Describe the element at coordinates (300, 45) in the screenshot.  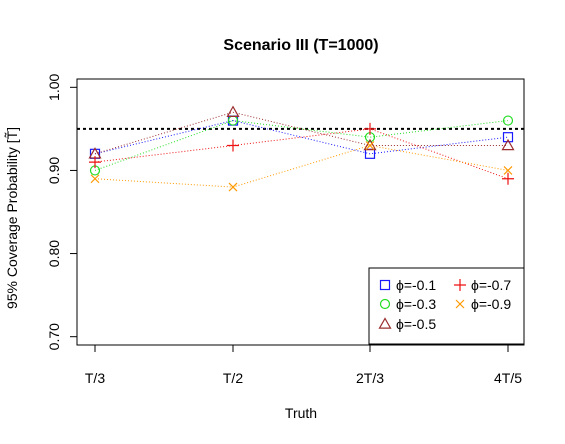
I see `chart-title: Scenario III (T=1000)` at that location.